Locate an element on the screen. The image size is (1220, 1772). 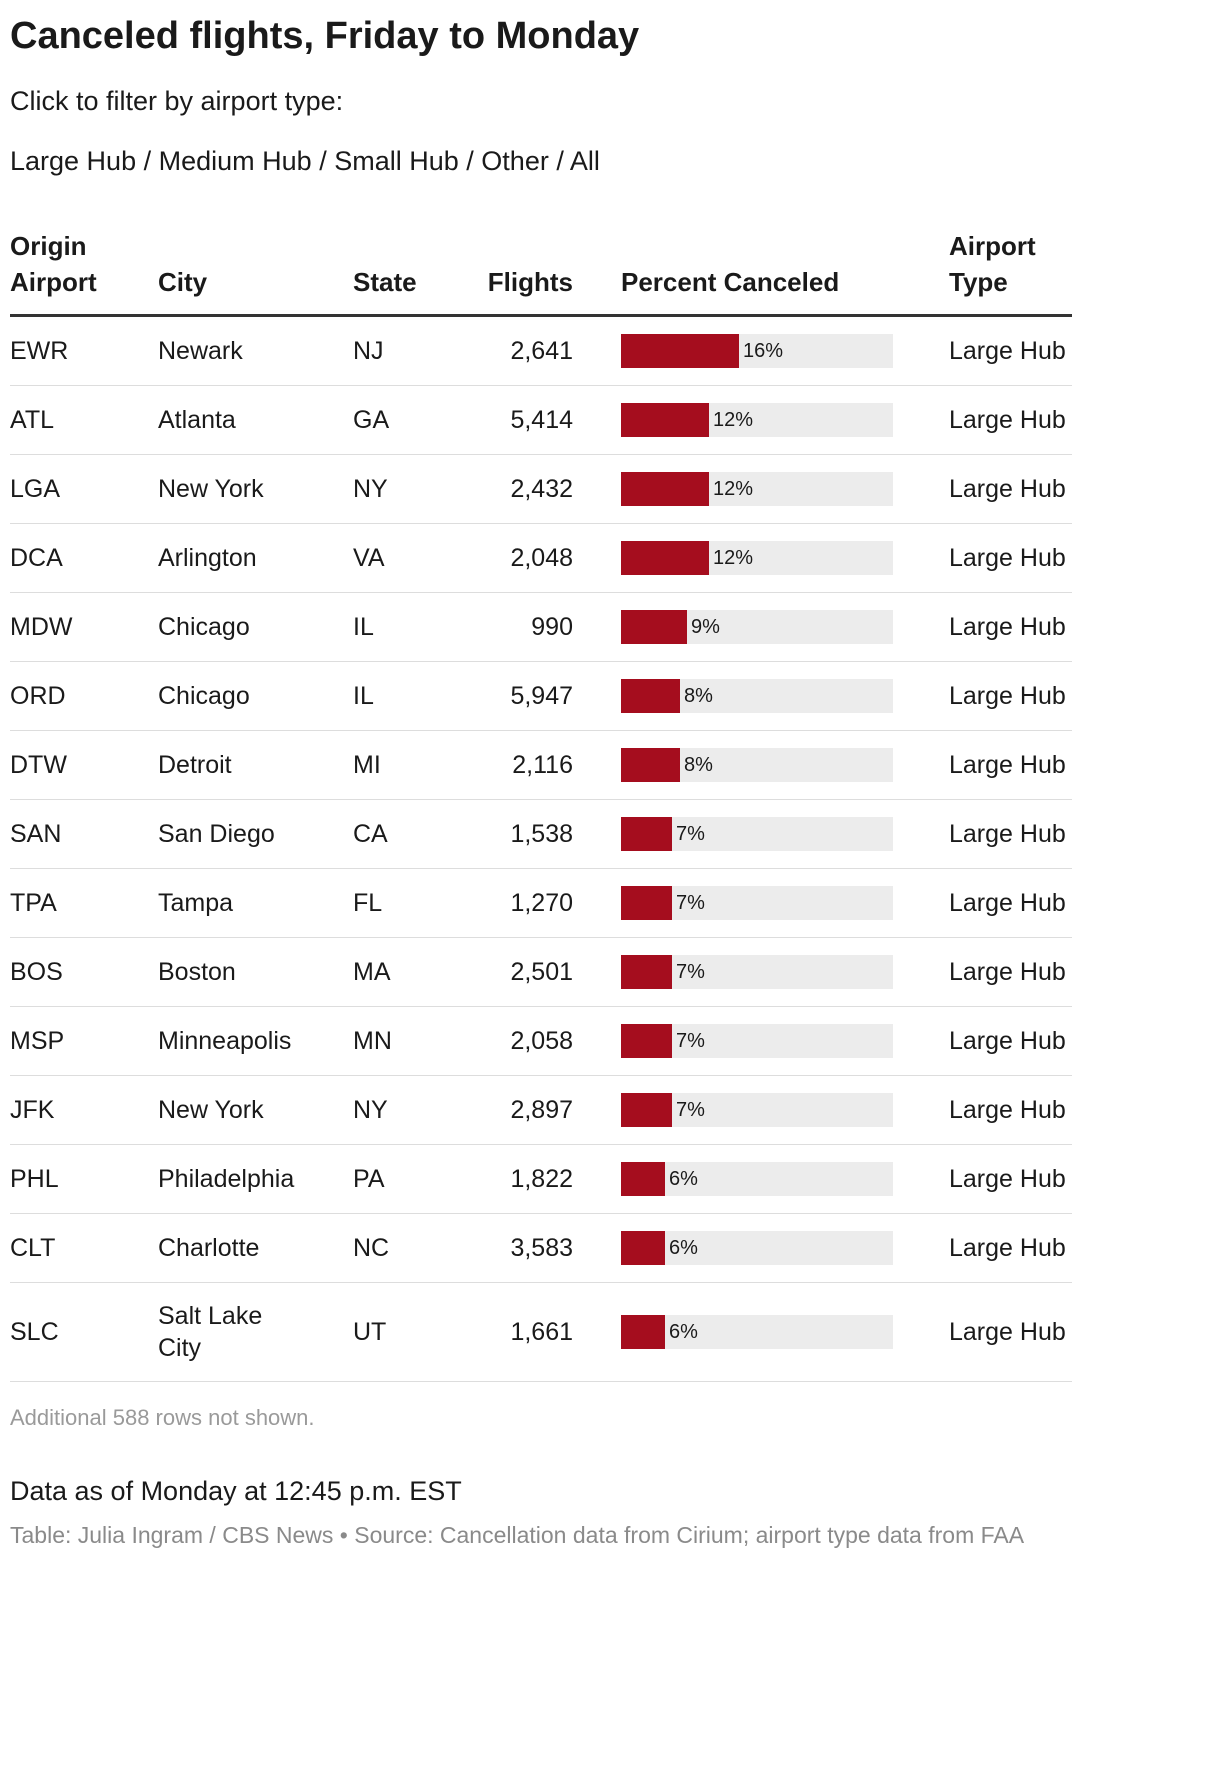
table-row: ATL Atlanta GA 5,414 12% Large Hub is located at coordinates (541, 420).